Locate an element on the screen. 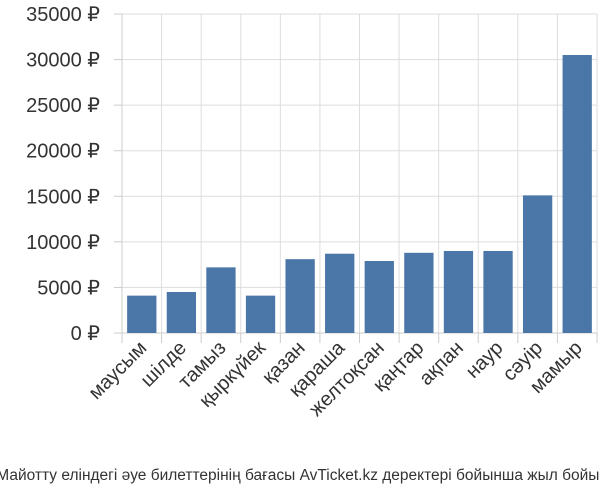  y-tick-label: 30000 ₽ is located at coordinates (63, 61).